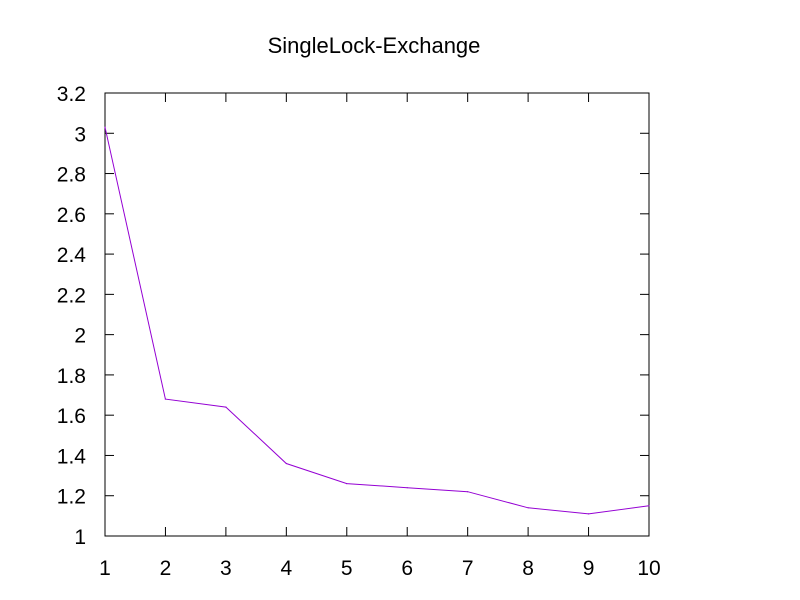 The width and height of the screenshot is (800, 600). Describe the element at coordinates (71, 416) in the screenshot. I see `y-tick-label: 1.6` at that location.